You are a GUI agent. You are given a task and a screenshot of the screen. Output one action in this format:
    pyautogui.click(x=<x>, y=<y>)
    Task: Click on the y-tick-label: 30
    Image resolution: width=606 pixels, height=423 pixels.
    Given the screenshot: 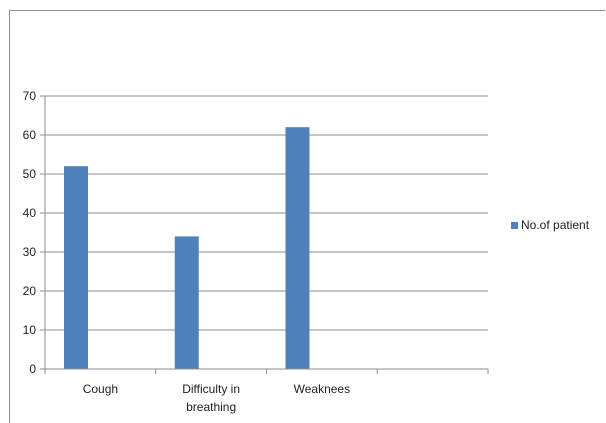 What is the action you would take?
    pyautogui.click(x=30, y=252)
    